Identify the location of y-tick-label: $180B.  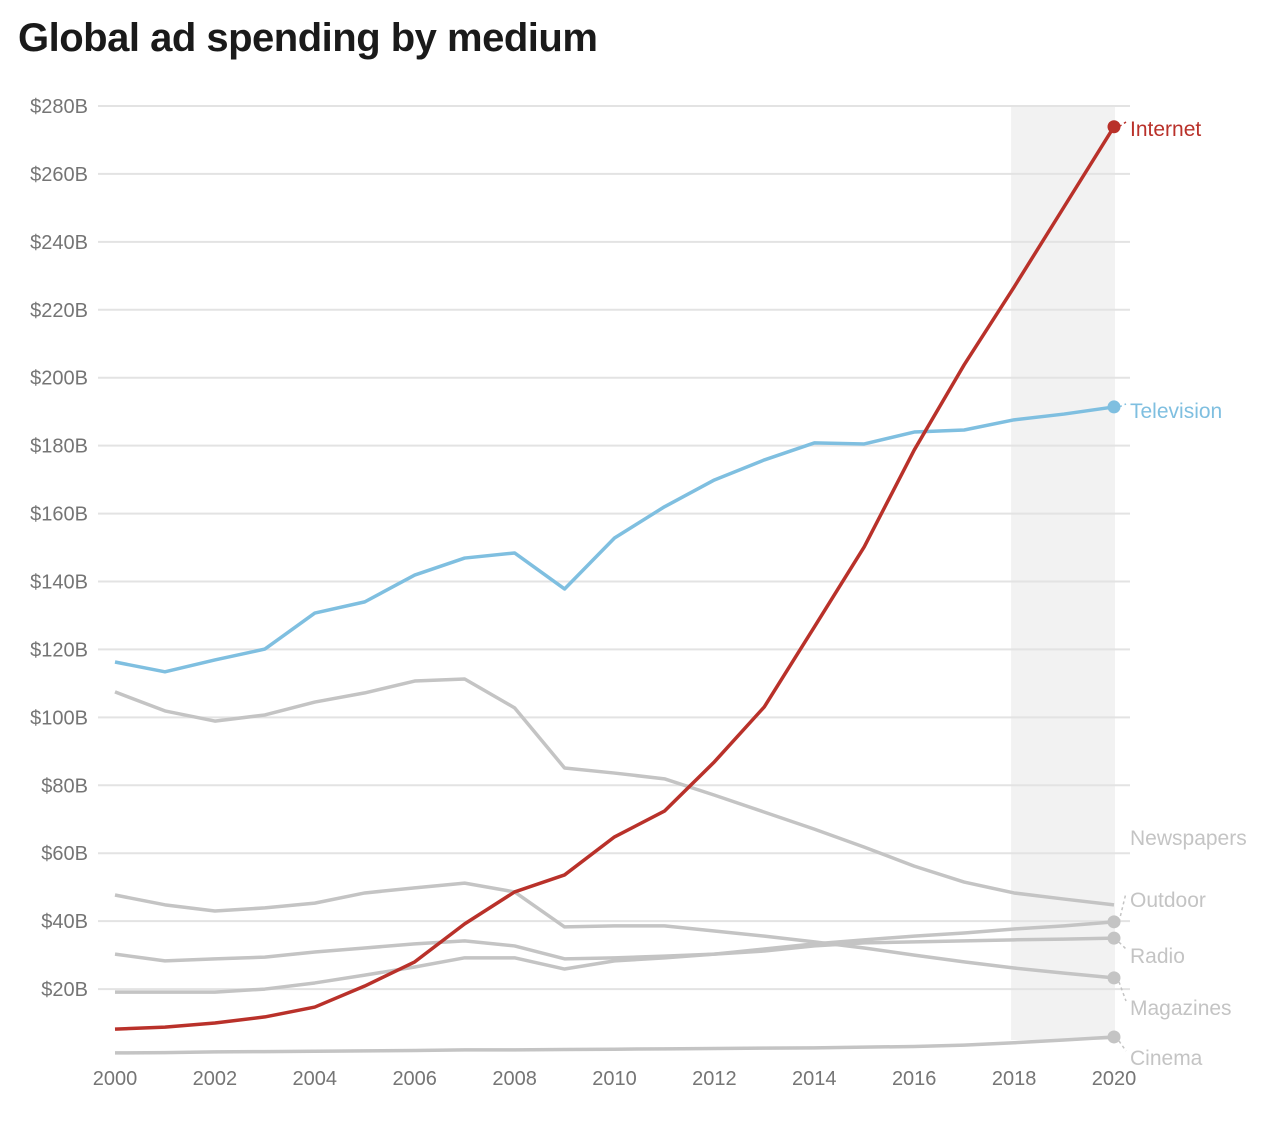
(59, 447).